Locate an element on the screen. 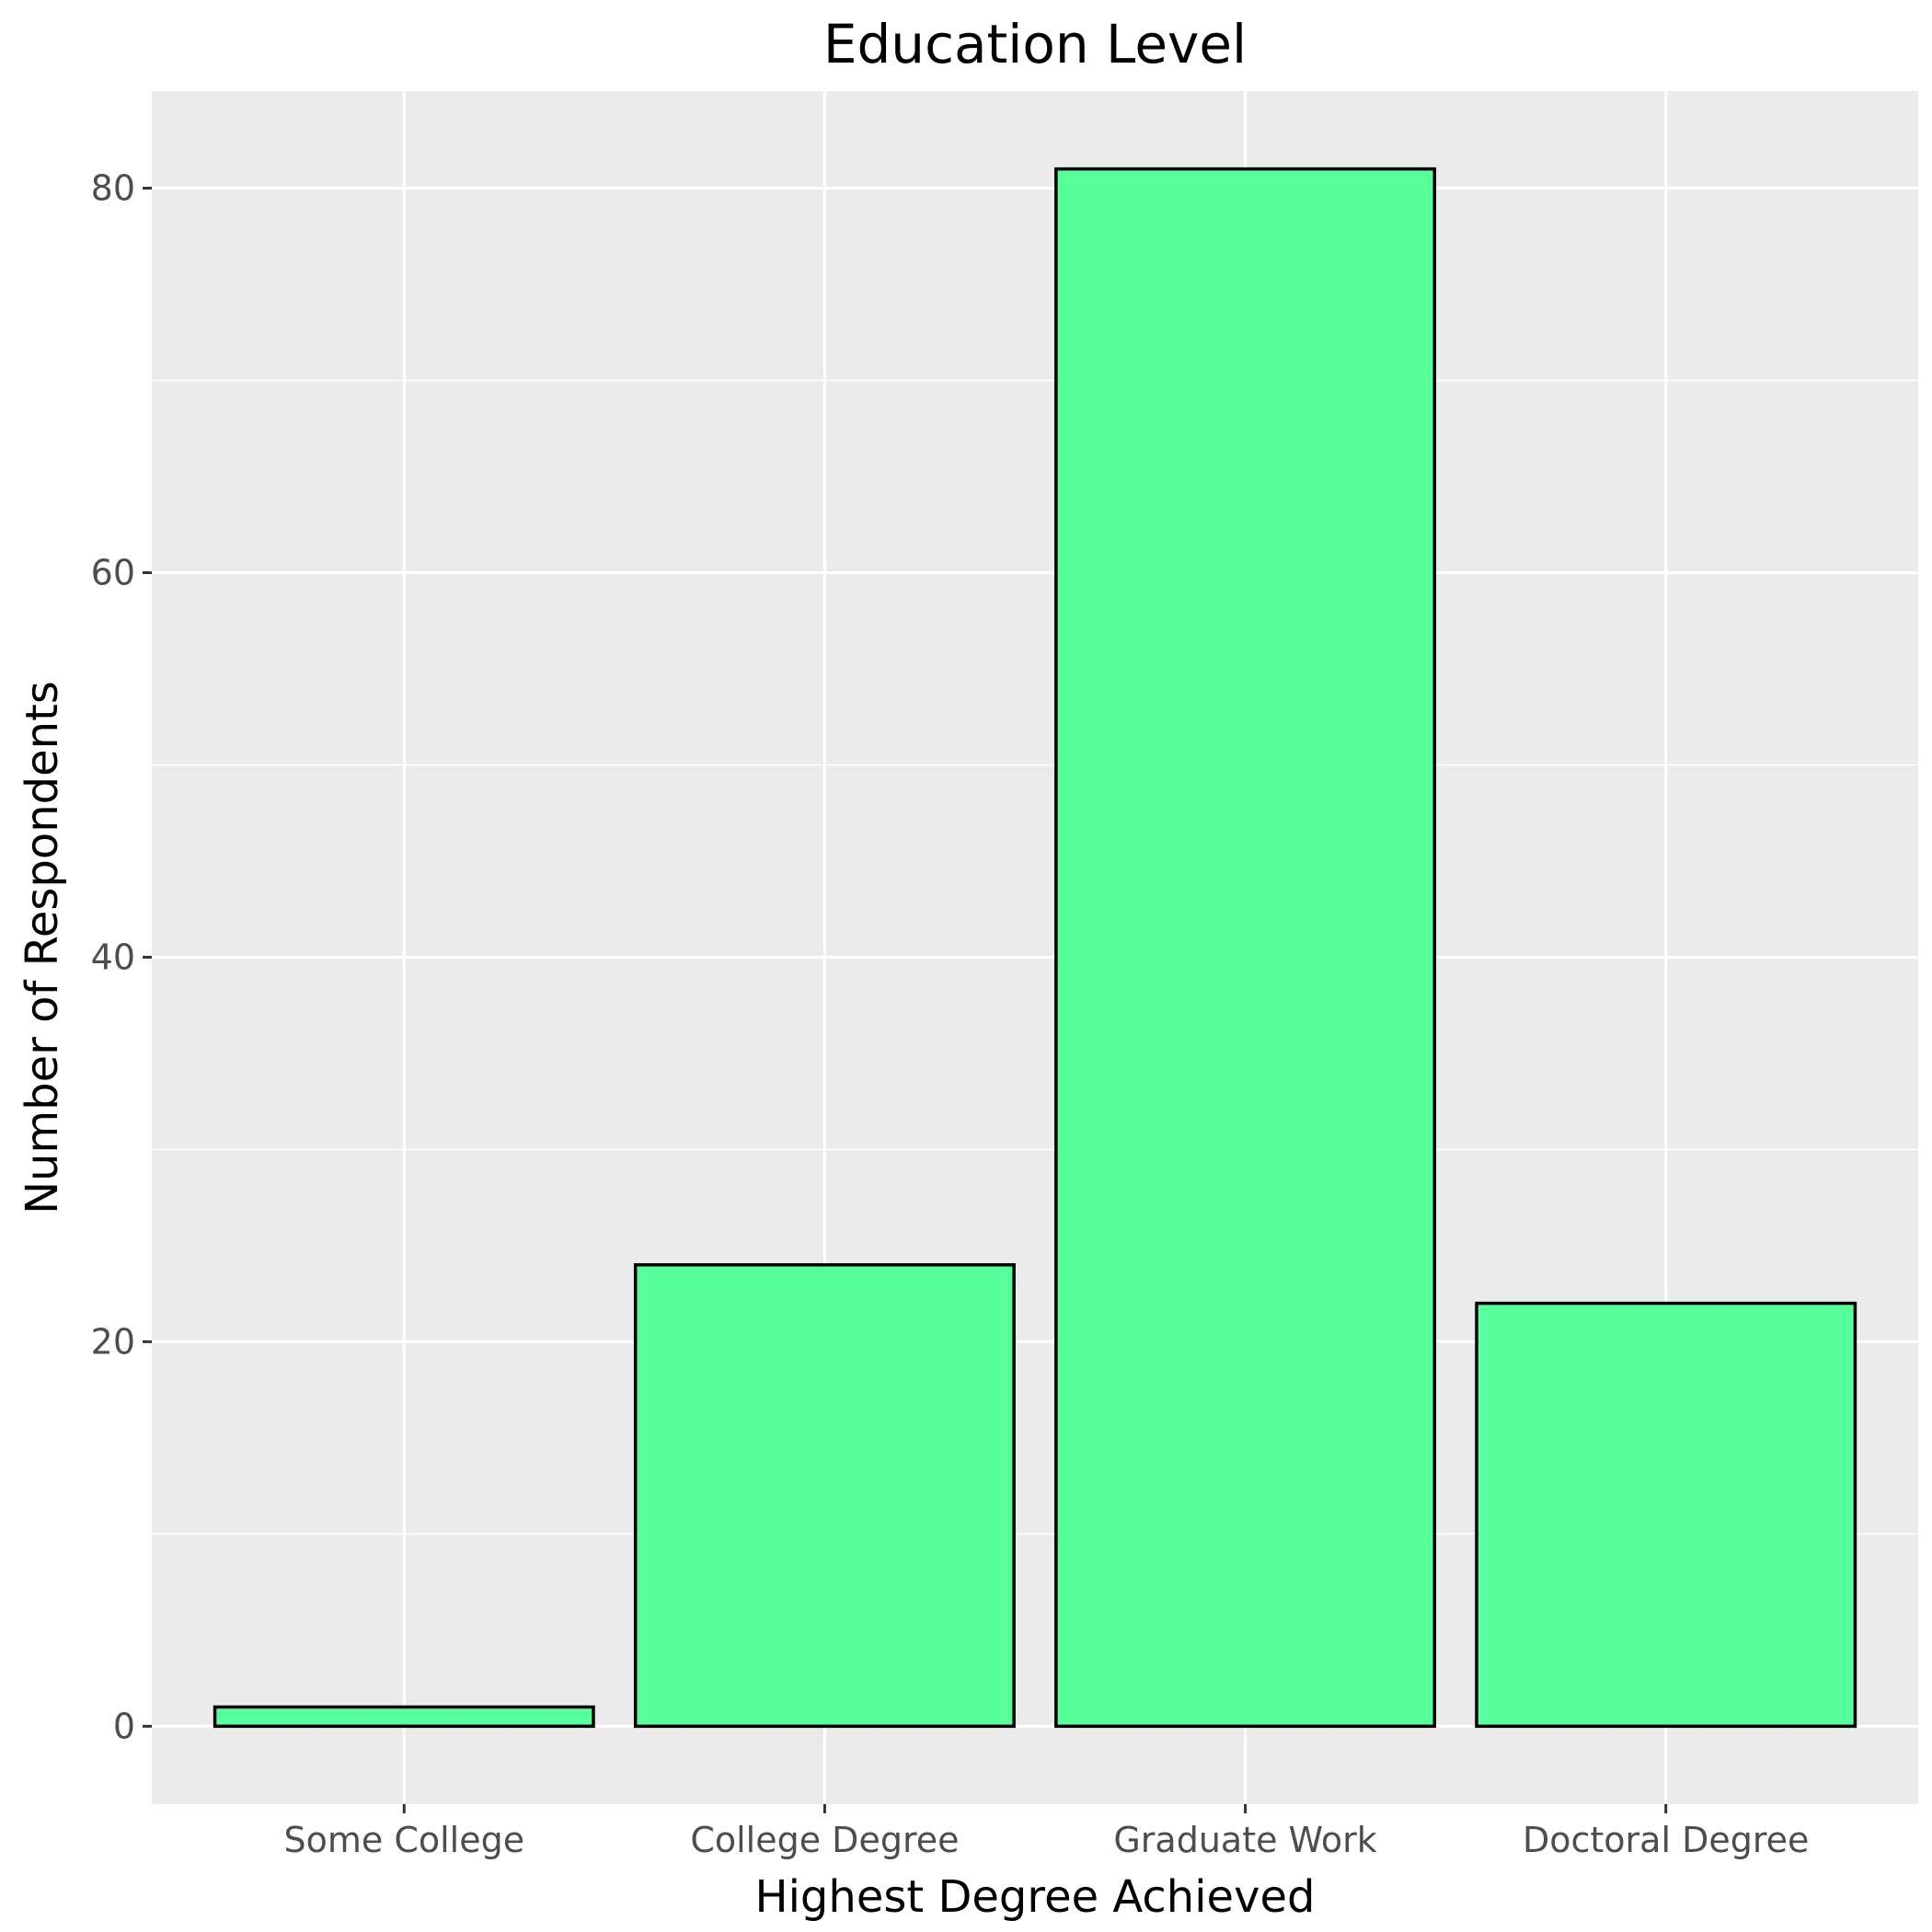 This screenshot has height=1932, width=1932. x-tick-label: Graduate Work is located at coordinates (1244, 1840).